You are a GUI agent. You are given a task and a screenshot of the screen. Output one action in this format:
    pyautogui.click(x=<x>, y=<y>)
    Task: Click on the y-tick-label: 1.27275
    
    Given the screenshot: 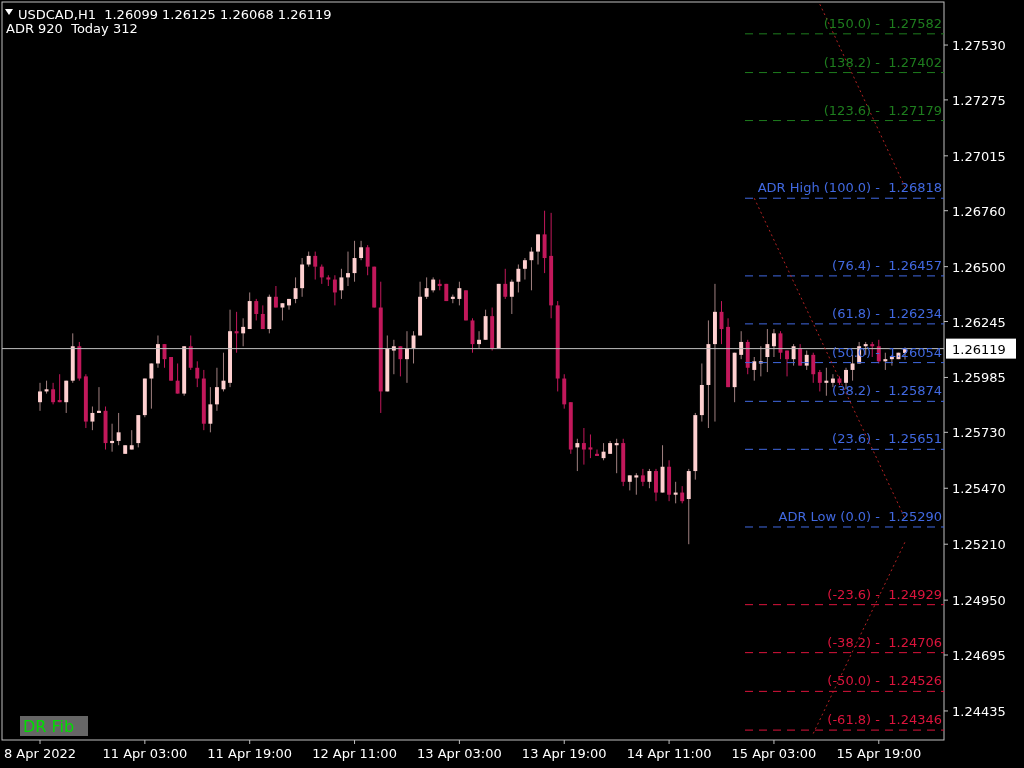 What is the action you would take?
    pyautogui.click(x=979, y=100)
    